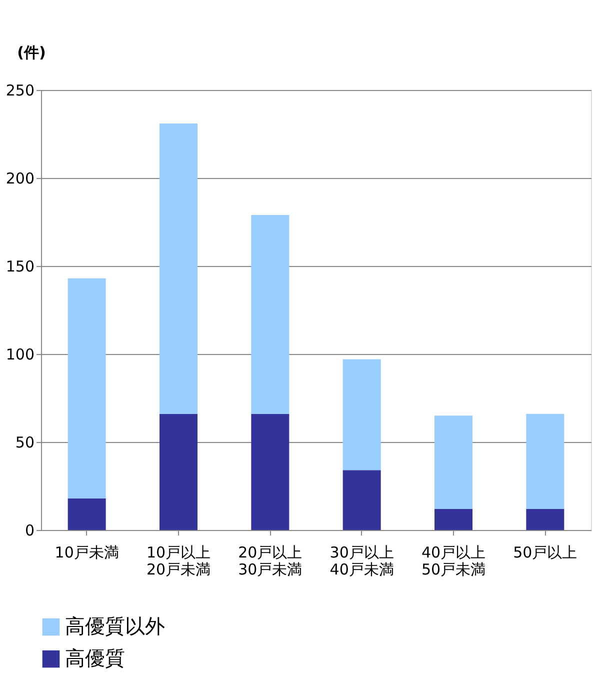 The width and height of the screenshot is (614, 691). What do you see at coordinates (545, 553) in the screenshot?
I see `x-tick-label: 50戸以上` at bounding box center [545, 553].